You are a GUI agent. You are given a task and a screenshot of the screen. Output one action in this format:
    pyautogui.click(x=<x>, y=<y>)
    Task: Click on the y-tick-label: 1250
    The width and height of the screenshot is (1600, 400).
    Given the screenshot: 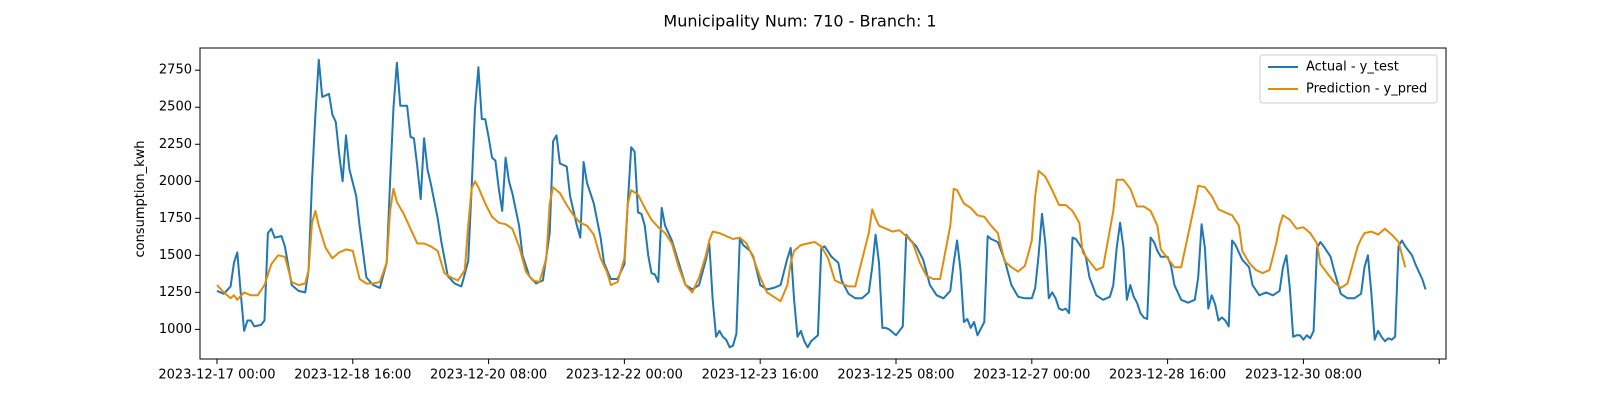 What is the action you would take?
    pyautogui.click(x=175, y=292)
    